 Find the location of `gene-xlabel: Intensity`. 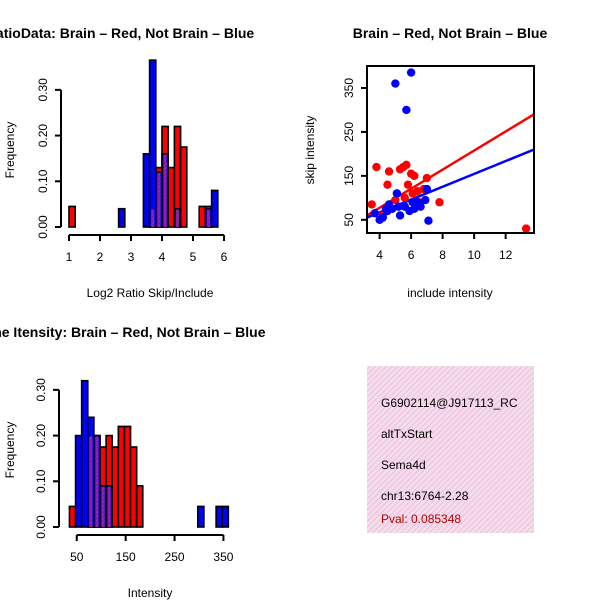

gene-xlabel: Intensity is located at coordinates (150, 593).